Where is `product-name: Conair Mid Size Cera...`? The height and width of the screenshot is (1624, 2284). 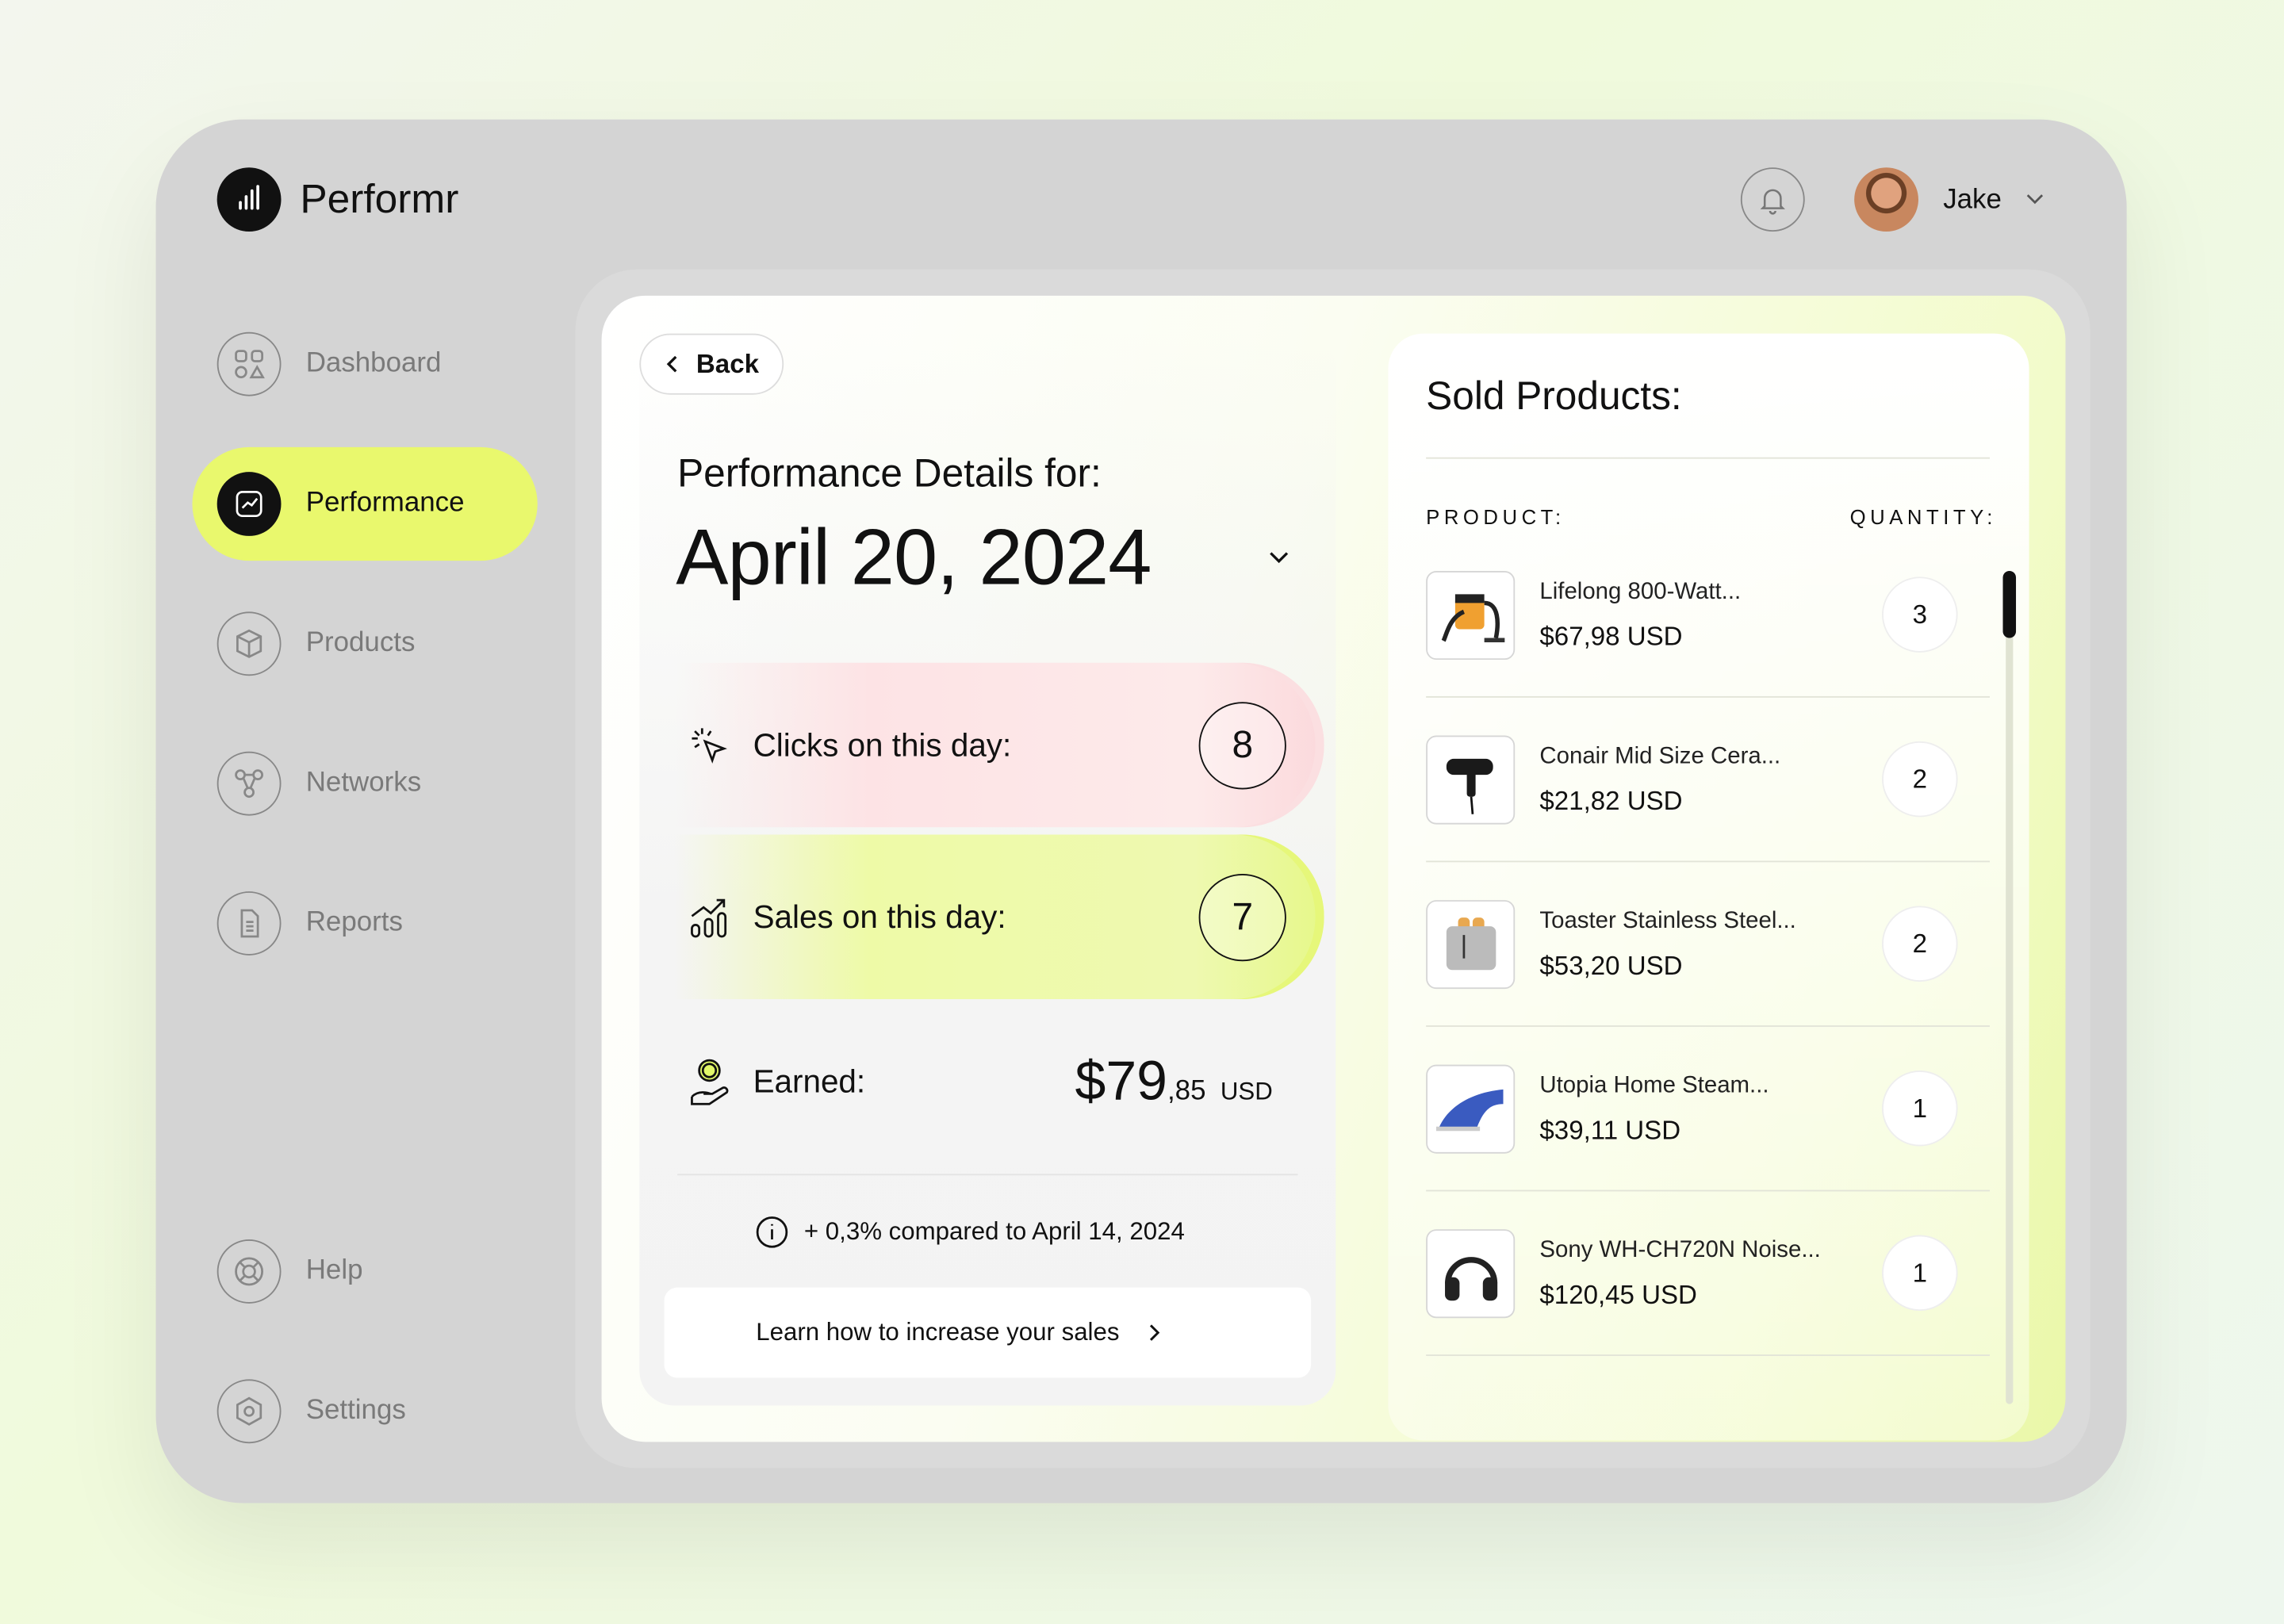
product-name: Conair Mid Size Cera... is located at coordinates (1660, 756).